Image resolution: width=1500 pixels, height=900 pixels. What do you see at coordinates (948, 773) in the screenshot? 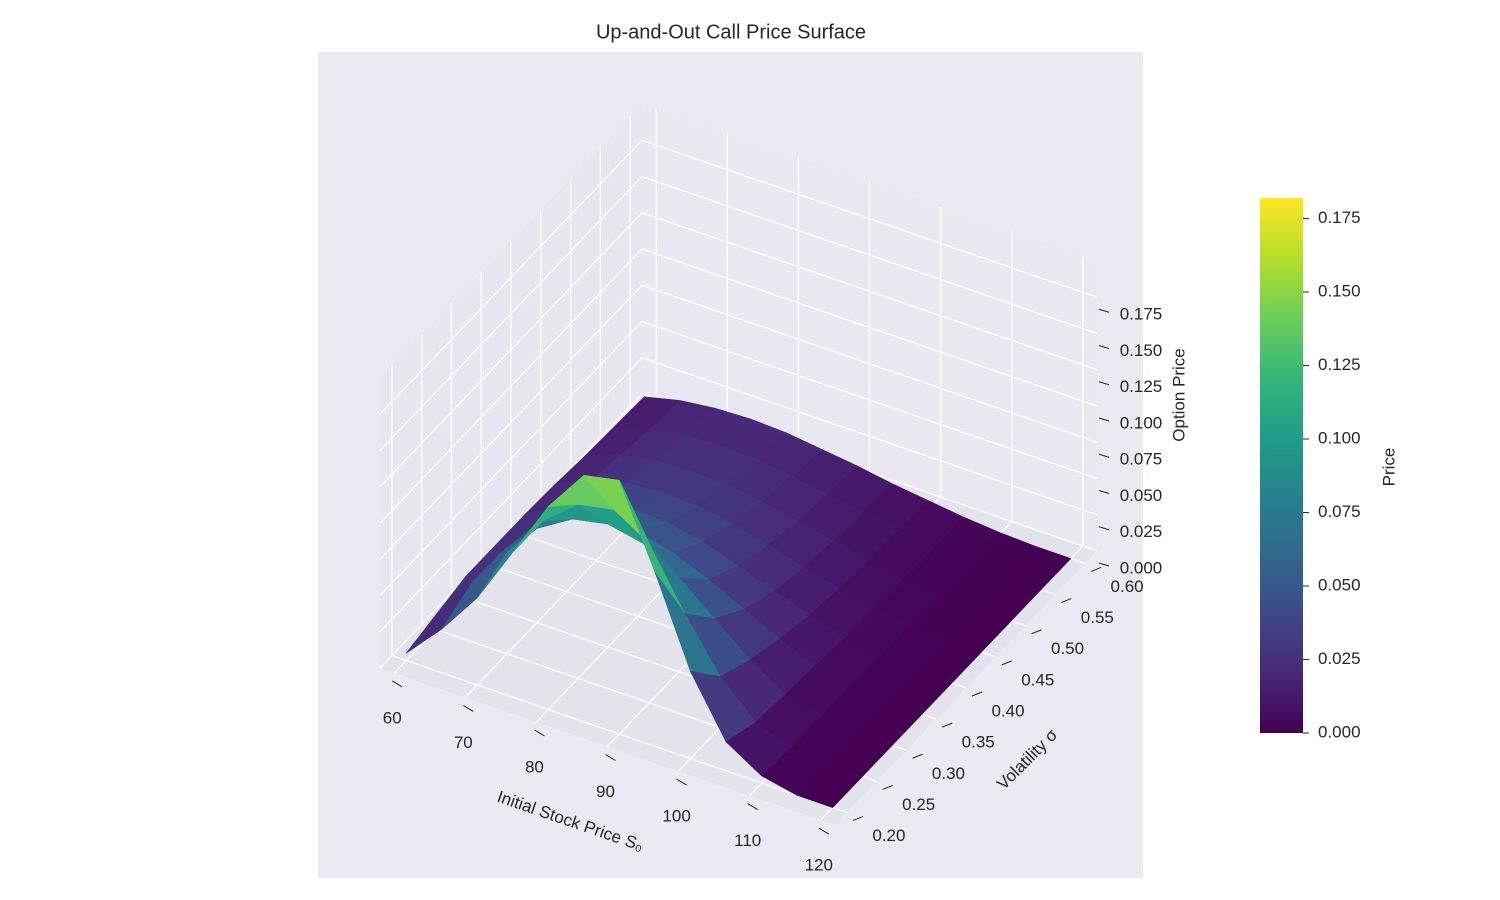
I see `y-tick-label: 0.30` at bounding box center [948, 773].